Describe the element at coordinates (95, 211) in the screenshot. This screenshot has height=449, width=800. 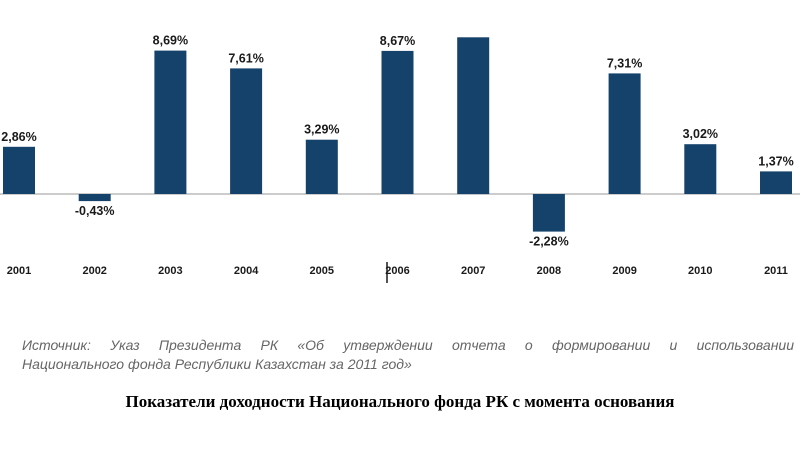
I see `value-label-2002: -0,43%` at that location.